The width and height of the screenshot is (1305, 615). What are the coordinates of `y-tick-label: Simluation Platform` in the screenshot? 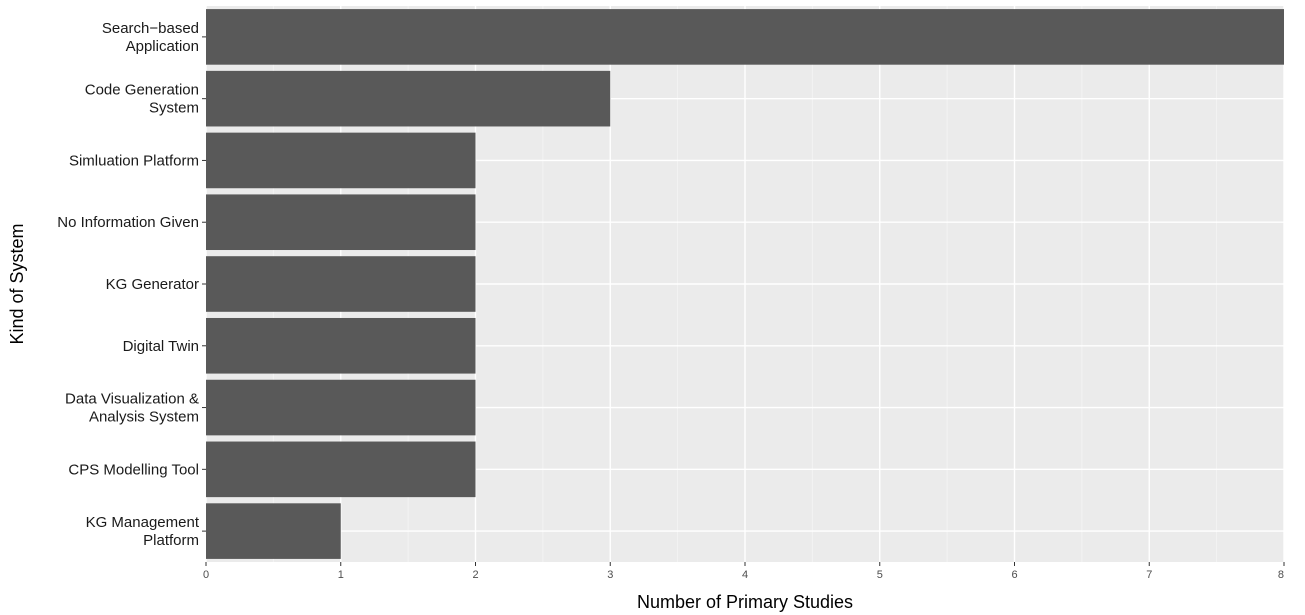 It's located at (134, 160).